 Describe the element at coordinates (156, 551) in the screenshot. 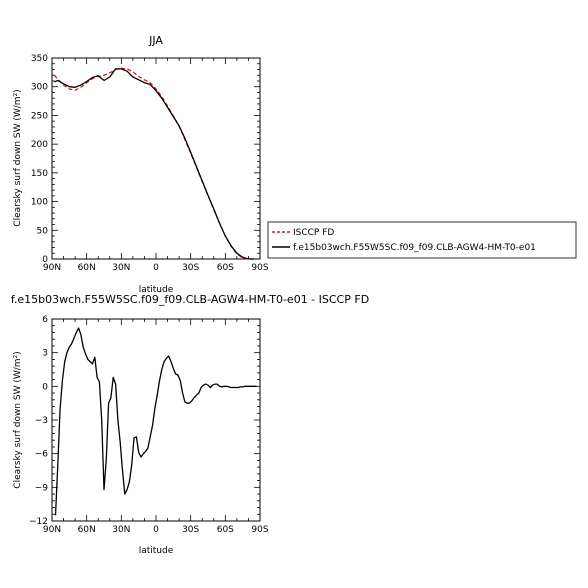

I see `bottom-x-axis-label: latitude` at that location.